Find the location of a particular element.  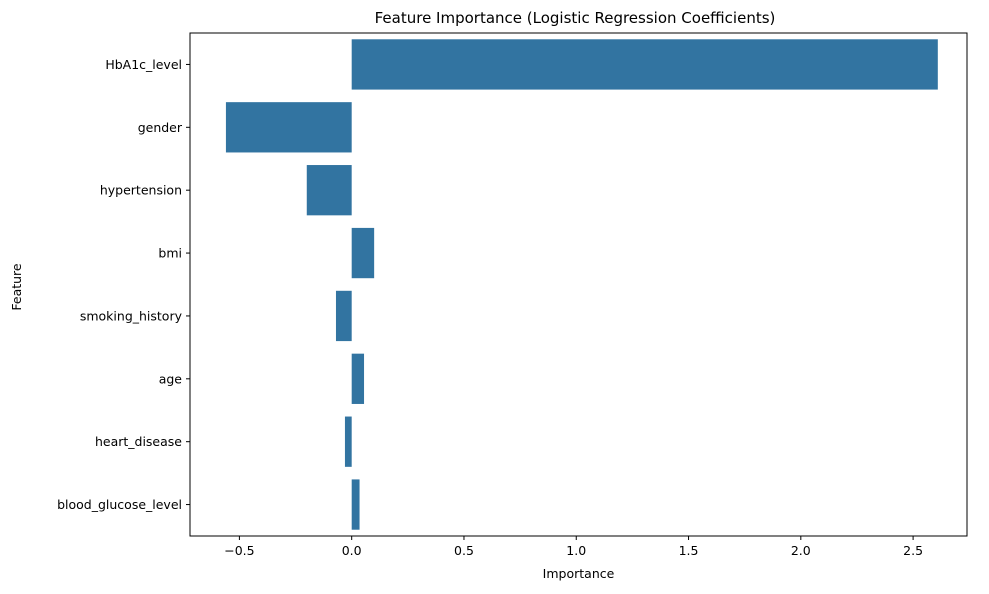

bar-heart-disease is located at coordinates (348, 441).